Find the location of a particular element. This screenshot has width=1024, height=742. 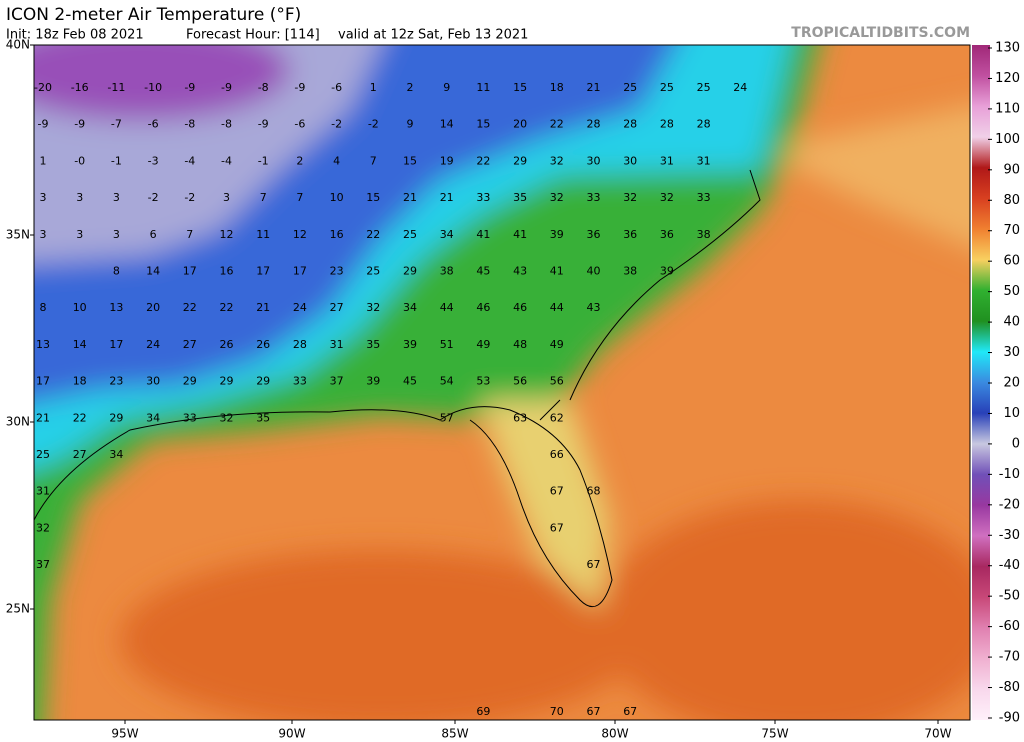

temperature-value: -4 is located at coordinates (189, 160).